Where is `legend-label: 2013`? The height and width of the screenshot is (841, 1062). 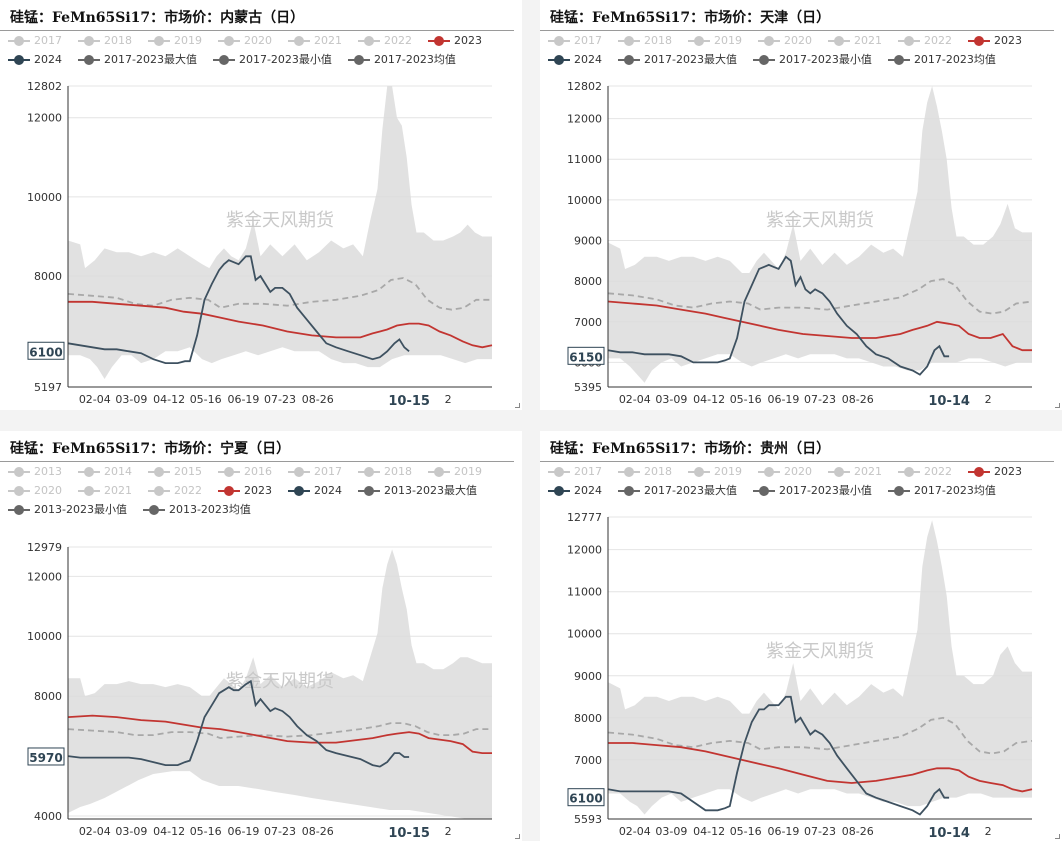 legend-label: 2013 is located at coordinates (48, 471).